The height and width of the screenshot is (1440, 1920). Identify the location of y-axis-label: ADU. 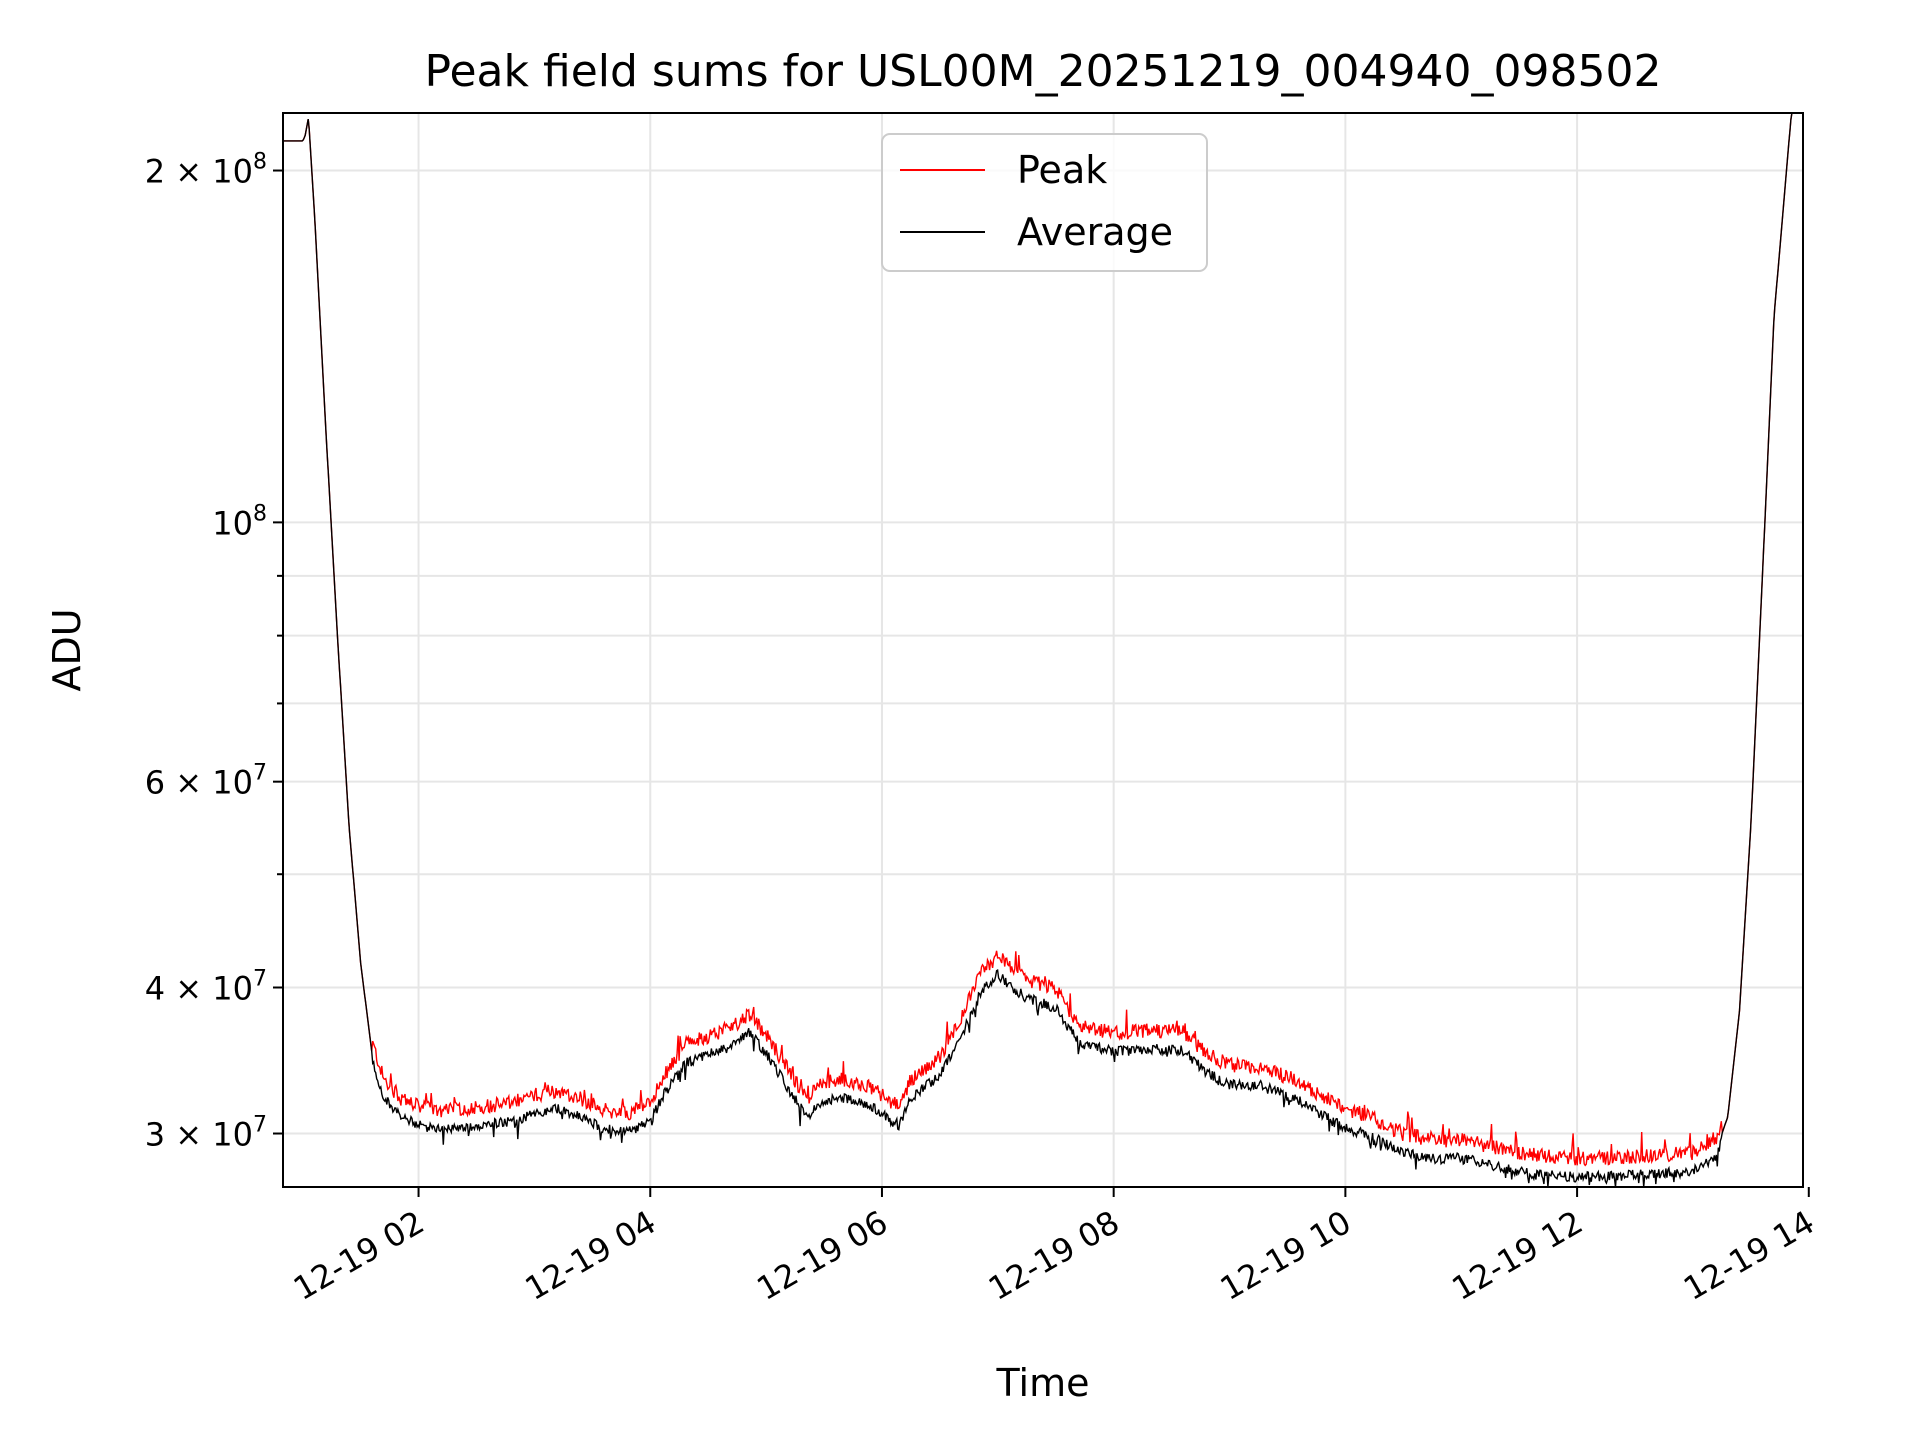
(67, 649).